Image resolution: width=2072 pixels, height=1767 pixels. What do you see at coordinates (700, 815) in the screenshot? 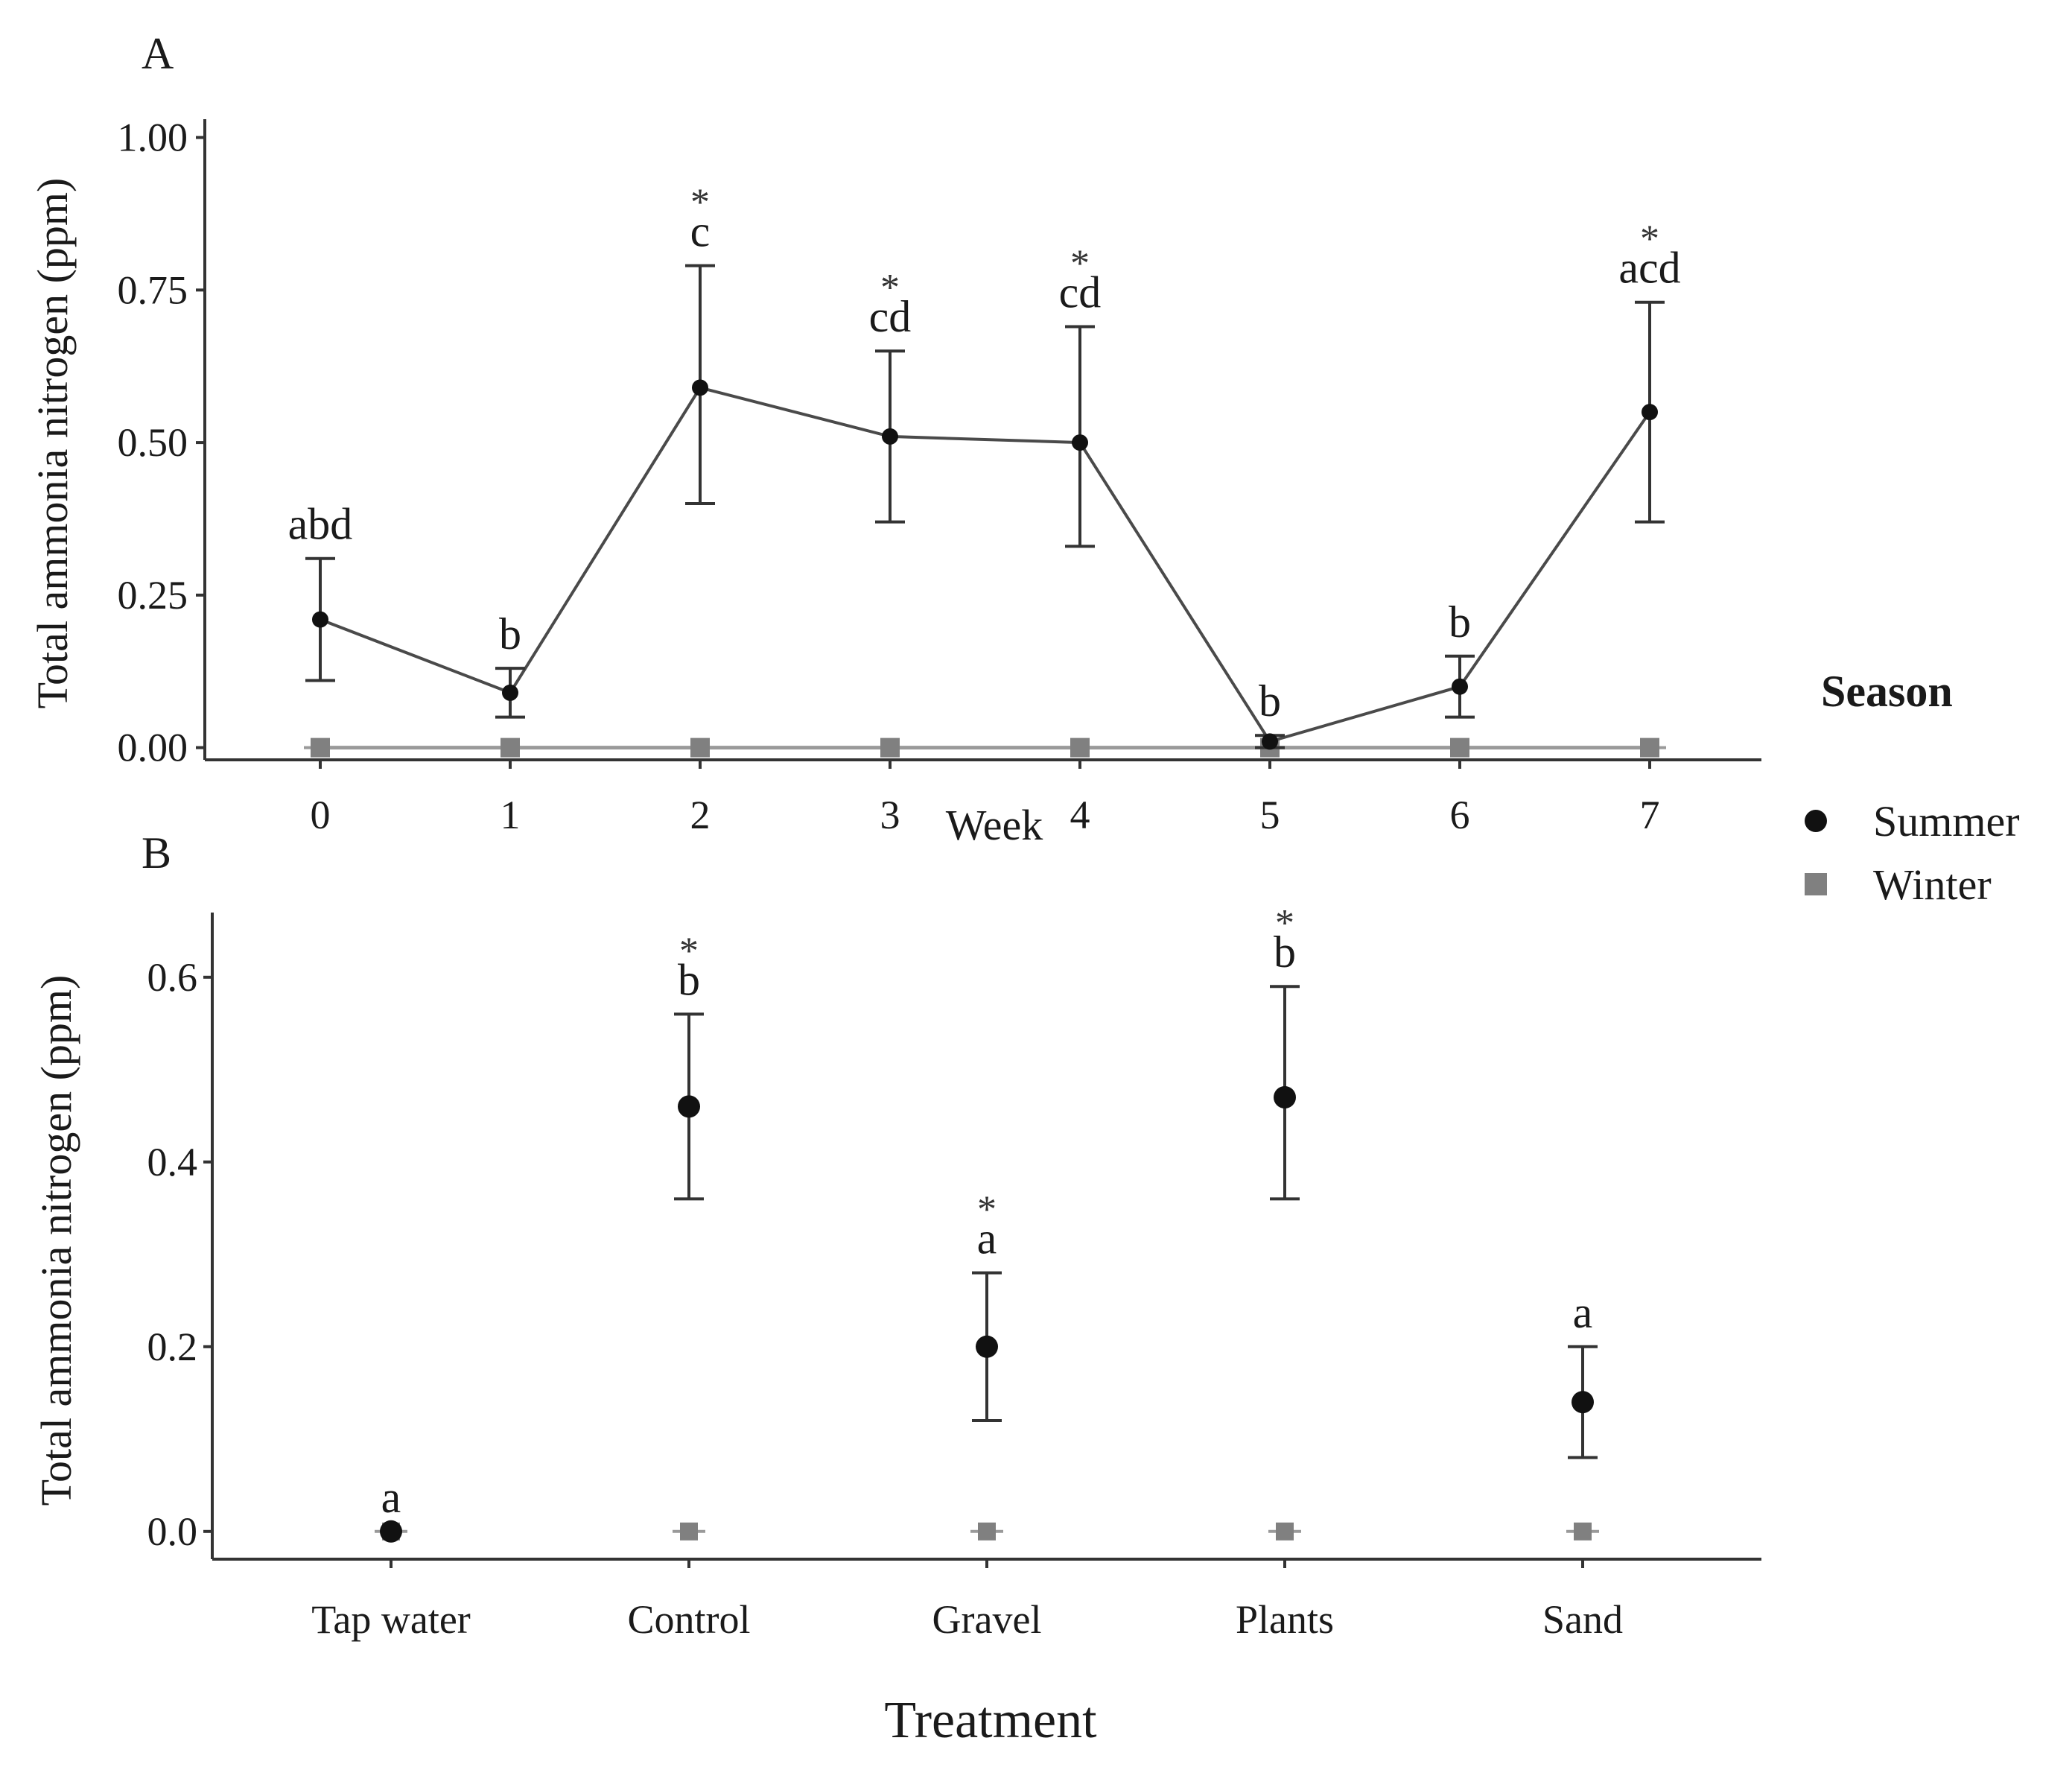
I see `x-tick-label: 2` at bounding box center [700, 815].